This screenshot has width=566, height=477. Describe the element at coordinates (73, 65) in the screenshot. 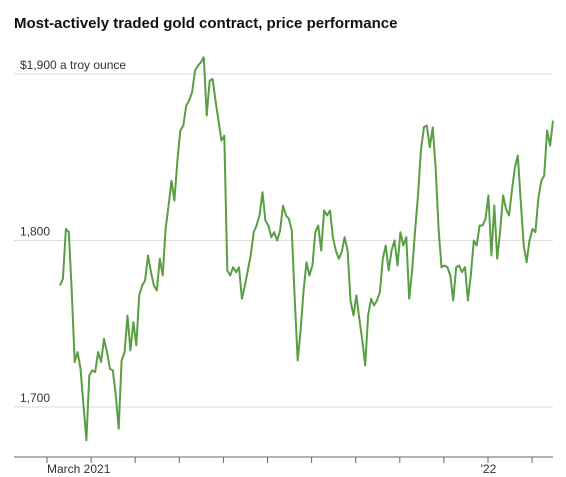

I see `y-tick-label: $1,900 a troy ounce` at that location.